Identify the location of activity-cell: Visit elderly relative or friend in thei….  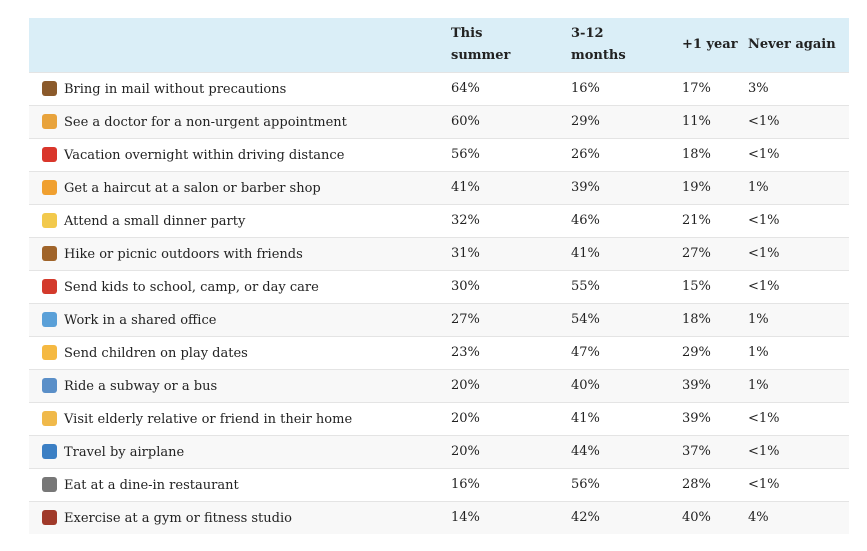
(240, 418).